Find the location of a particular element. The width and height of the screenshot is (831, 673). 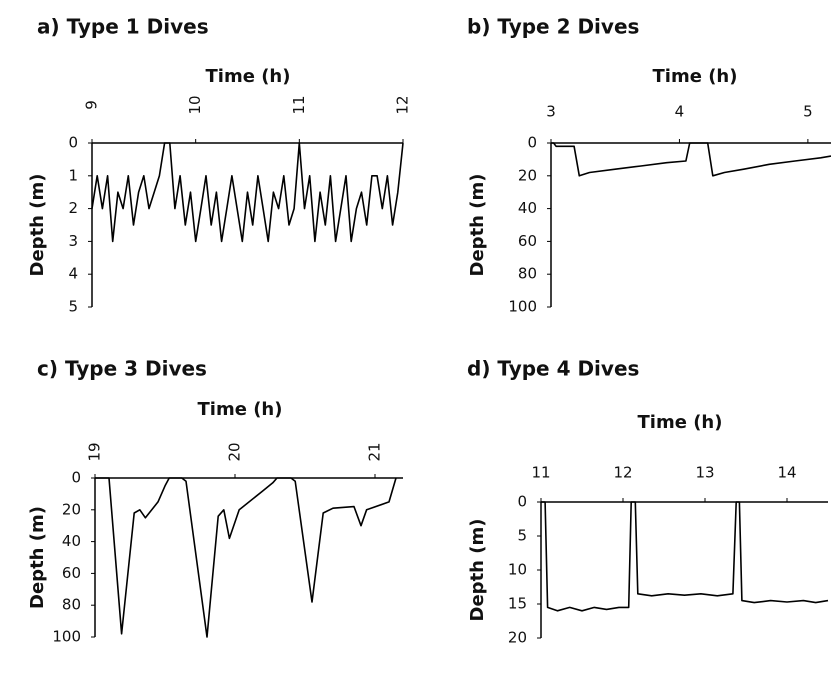

y-tick-label: 4 is located at coordinates (73, 274).